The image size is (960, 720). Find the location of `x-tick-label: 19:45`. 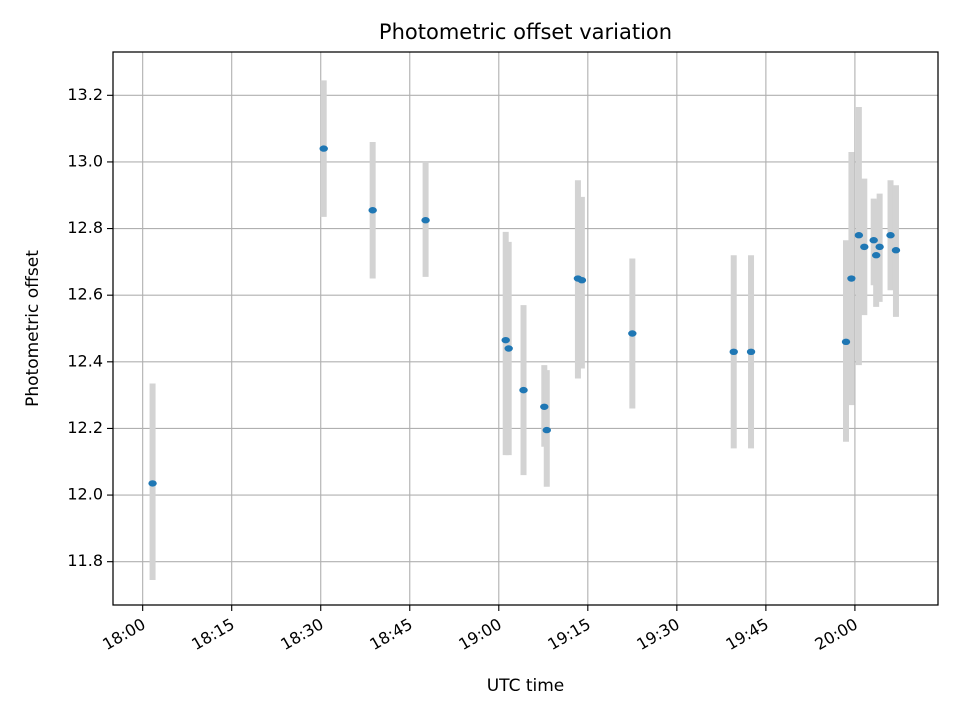

x-tick-label: 19:45 is located at coordinates (746, 634).